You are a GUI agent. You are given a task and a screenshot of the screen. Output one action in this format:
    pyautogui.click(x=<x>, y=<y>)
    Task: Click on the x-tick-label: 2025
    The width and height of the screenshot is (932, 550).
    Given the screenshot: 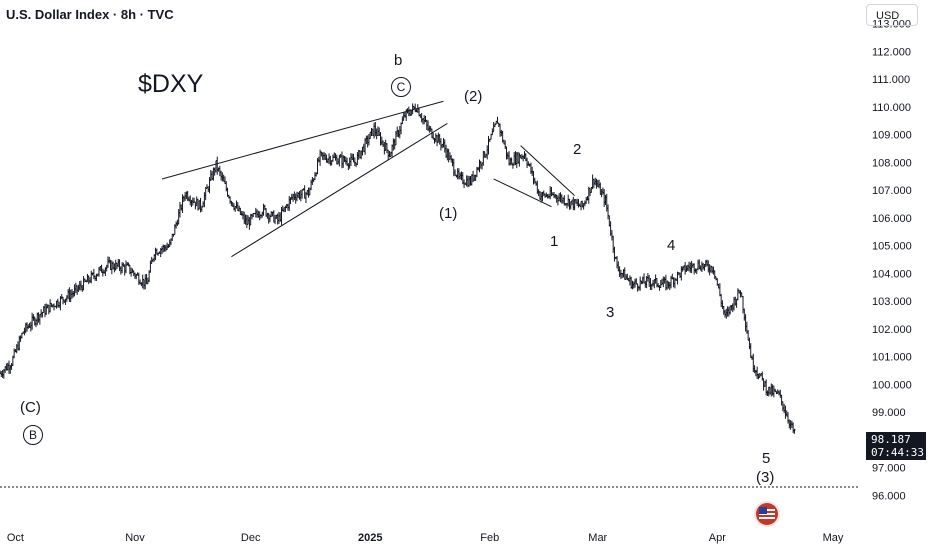 What is the action you would take?
    pyautogui.click(x=370, y=538)
    